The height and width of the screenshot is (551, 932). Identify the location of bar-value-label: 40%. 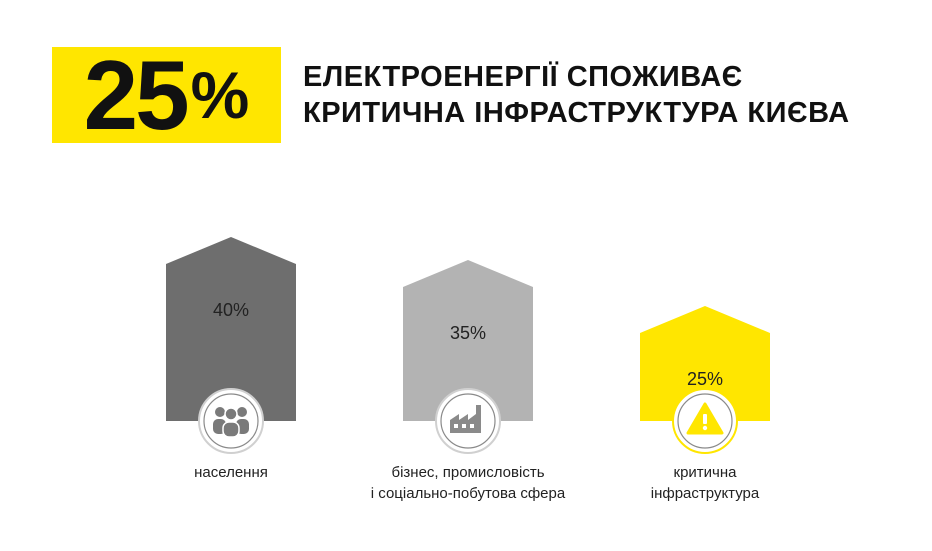
(231, 310).